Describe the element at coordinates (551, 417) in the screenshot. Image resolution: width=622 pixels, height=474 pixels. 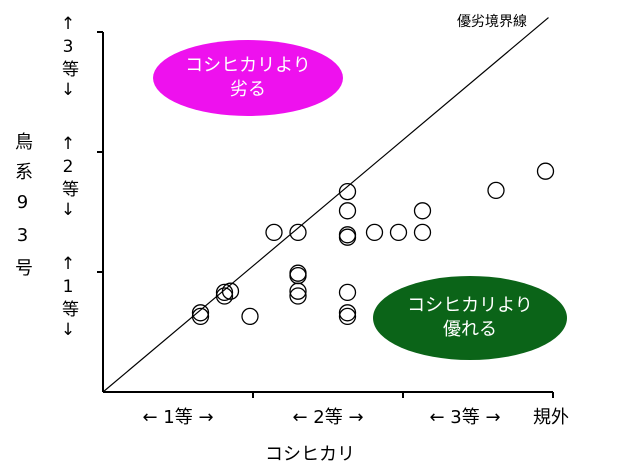
I see `x-grade-label: 規外` at that location.